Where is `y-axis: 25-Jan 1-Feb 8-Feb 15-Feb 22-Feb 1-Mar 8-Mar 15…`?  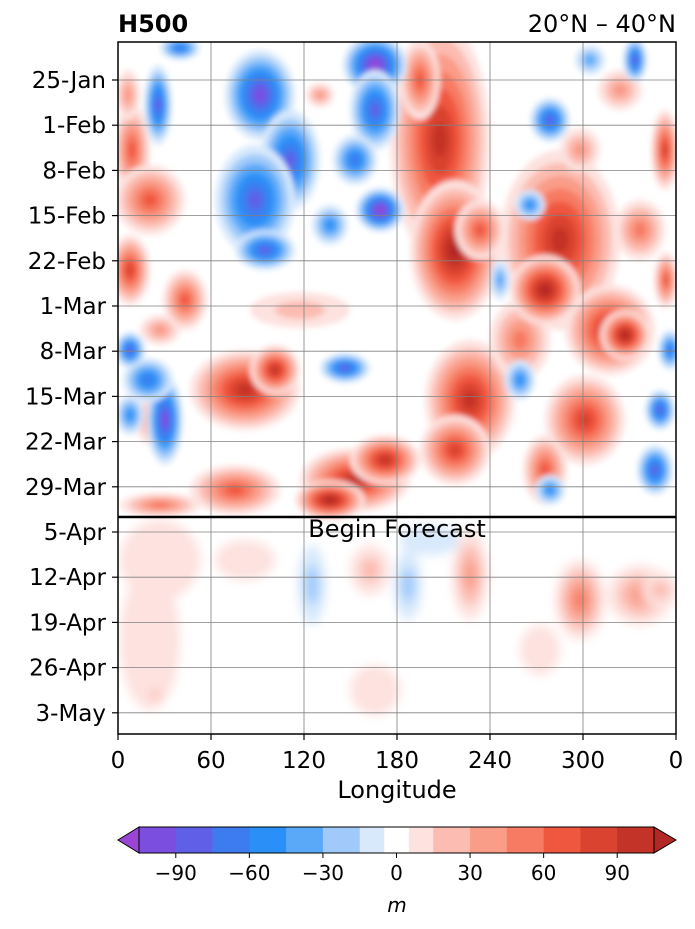 y-axis: 25-Jan 1-Feb 8-Feb 15-Feb 22-Feb 1-Mar 8-Mar 15… is located at coordinates (71, 397).